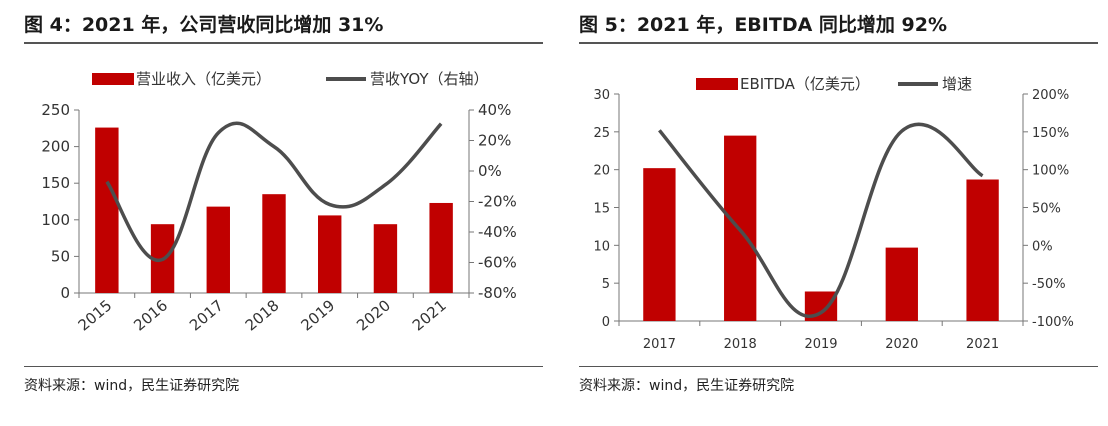  What do you see at coordinates (601, 246) in the screenshot?
I see `y-tick-label: 10` at bounding box center [601, 246].